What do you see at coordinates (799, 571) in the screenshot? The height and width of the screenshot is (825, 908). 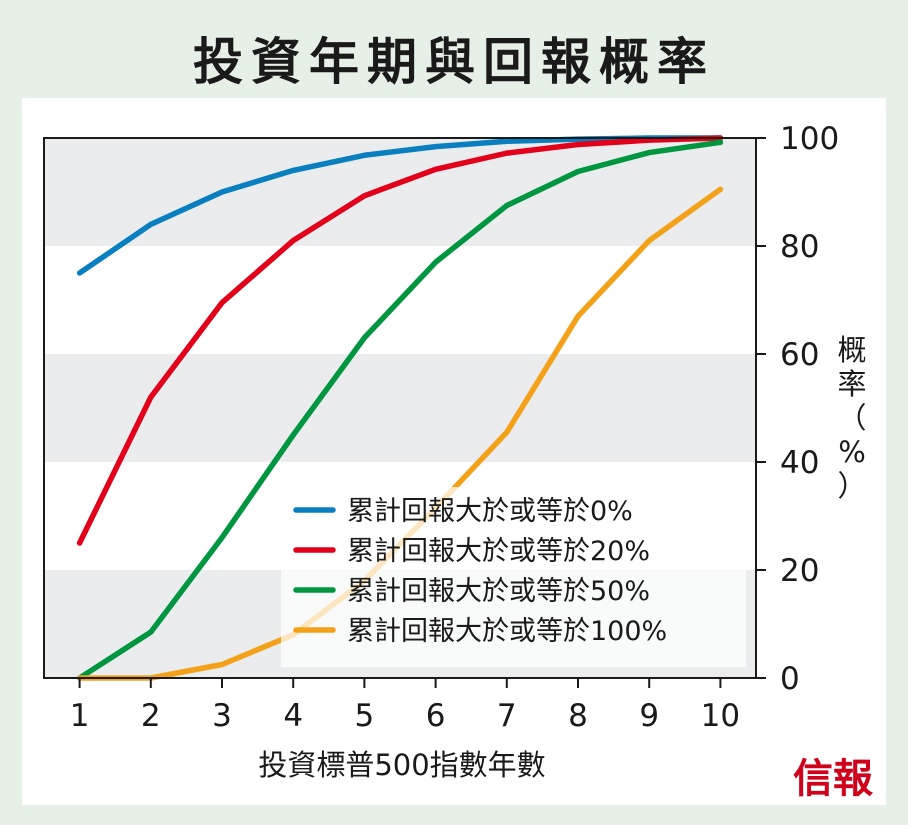 I see `y-tick-label: 20` at bounding box center [799, 571].